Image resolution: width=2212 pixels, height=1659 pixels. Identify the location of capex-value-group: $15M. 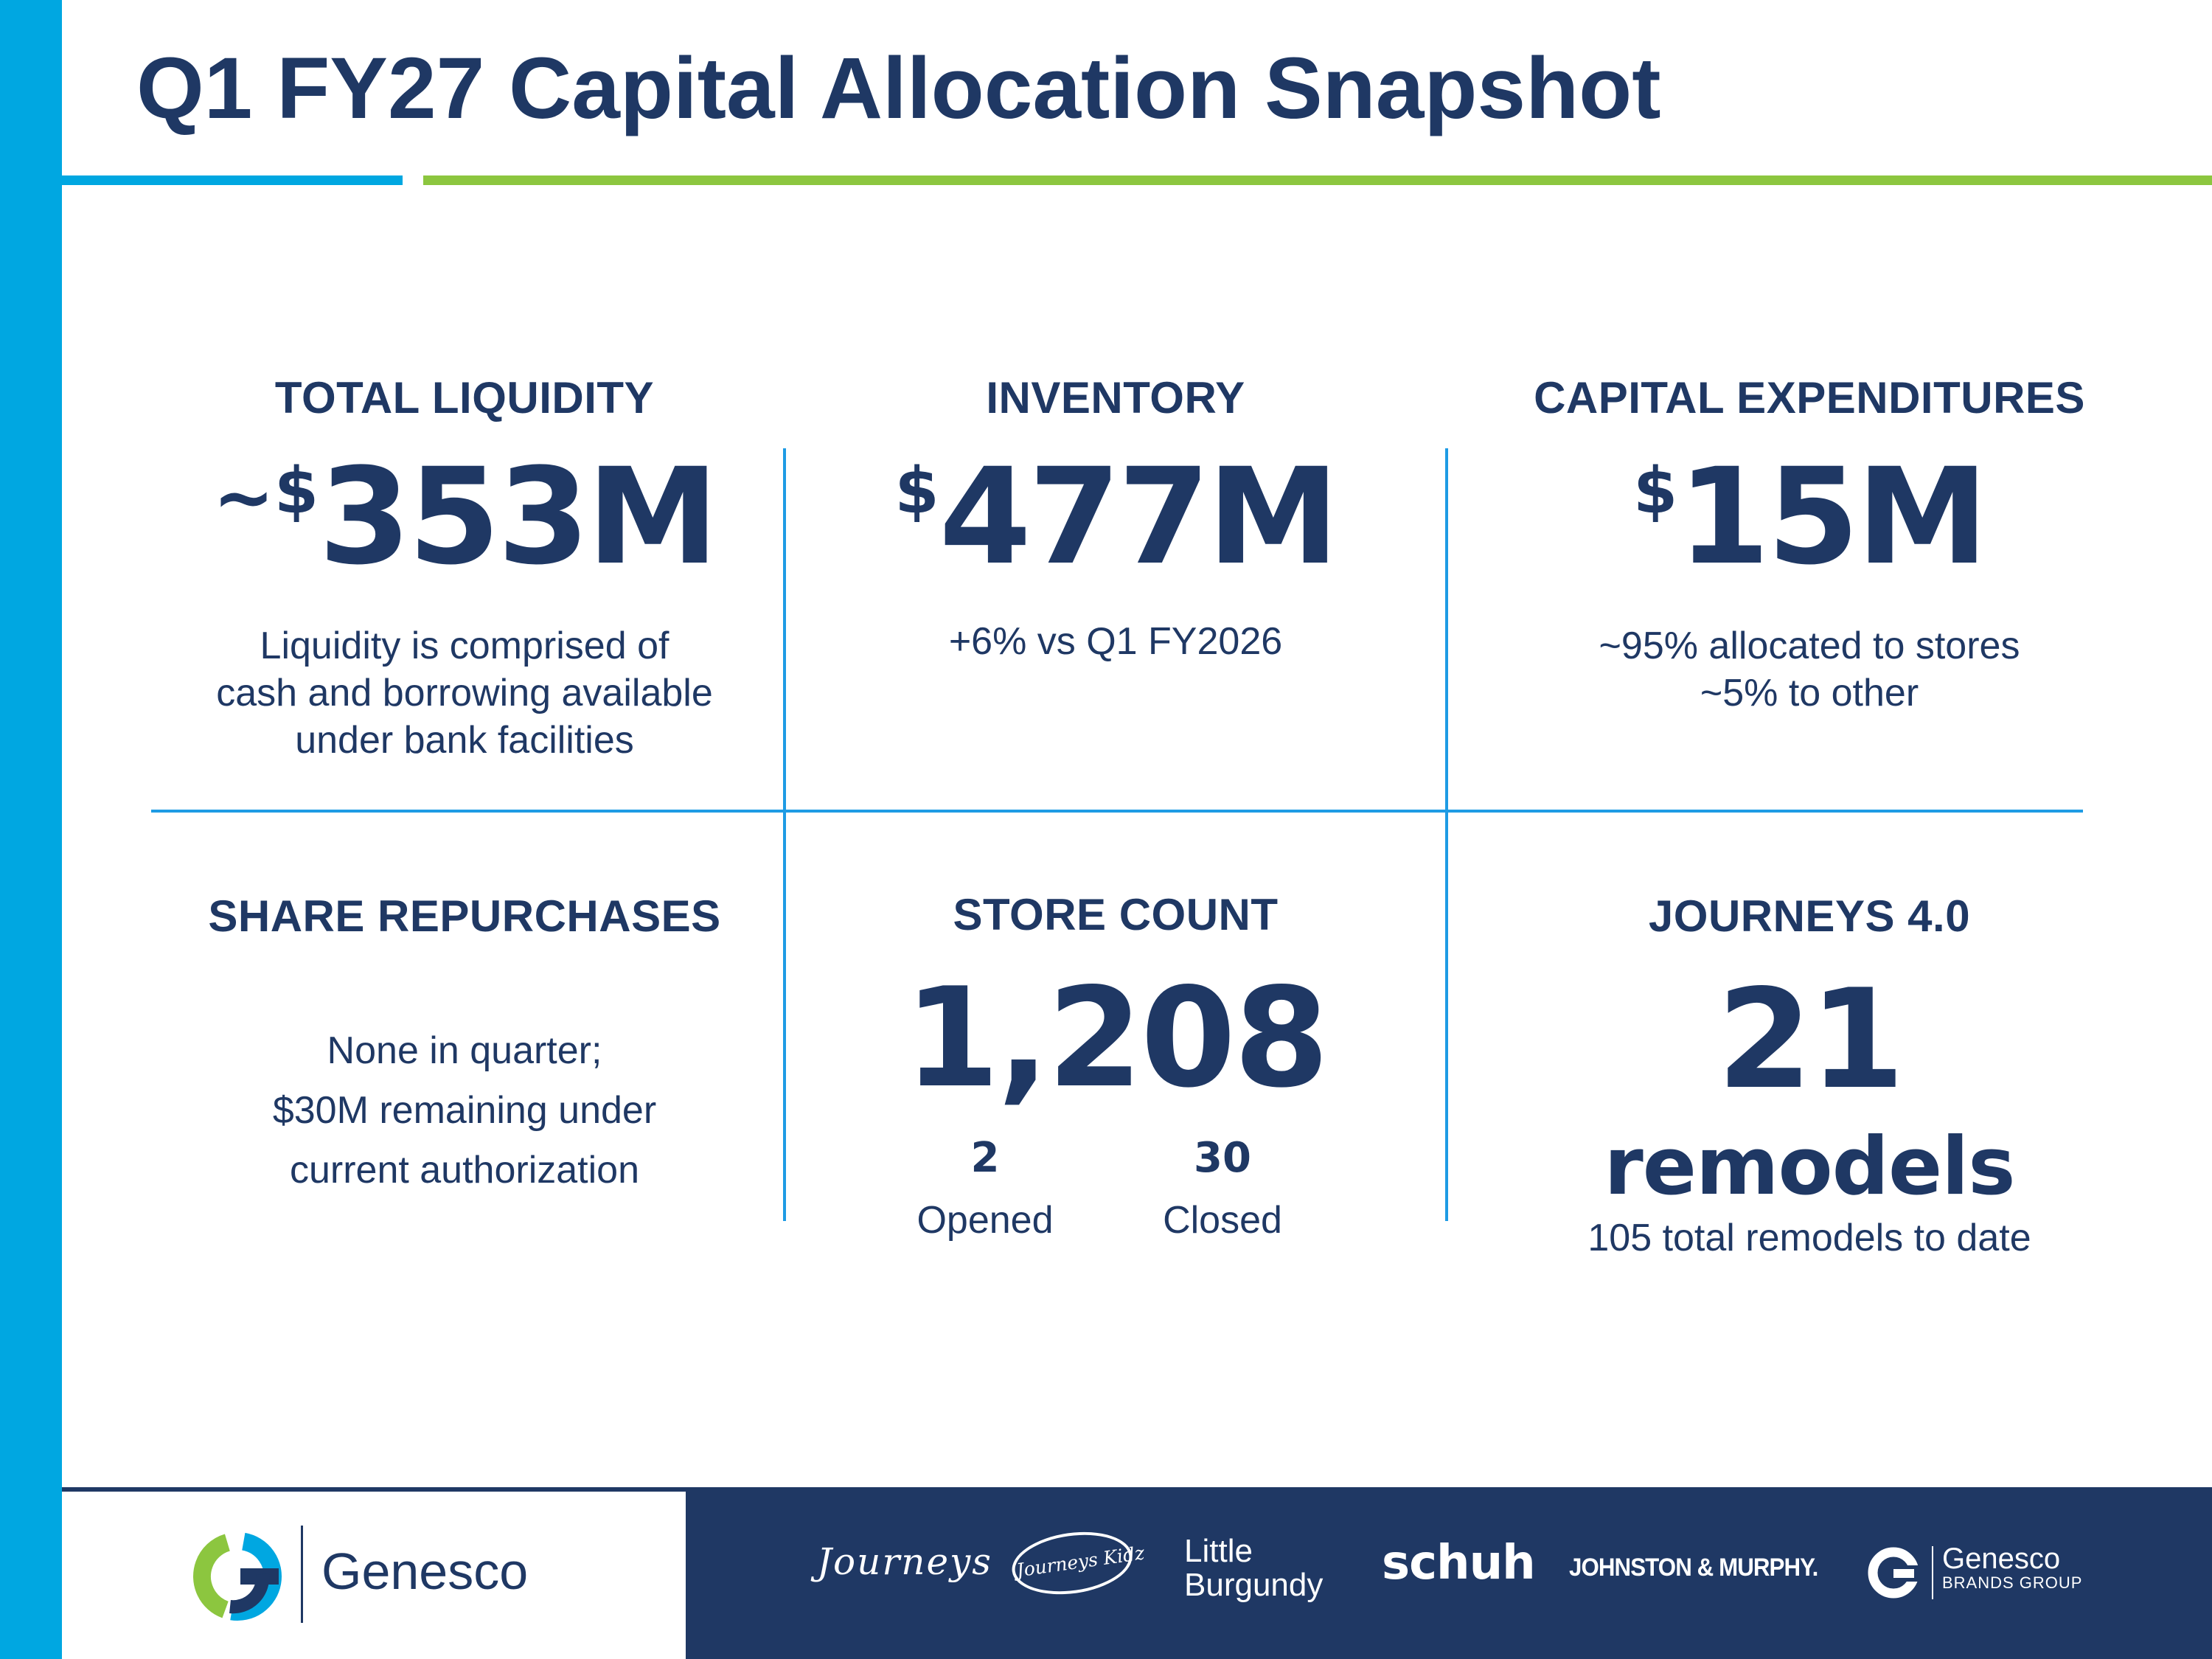
(1809, 517).